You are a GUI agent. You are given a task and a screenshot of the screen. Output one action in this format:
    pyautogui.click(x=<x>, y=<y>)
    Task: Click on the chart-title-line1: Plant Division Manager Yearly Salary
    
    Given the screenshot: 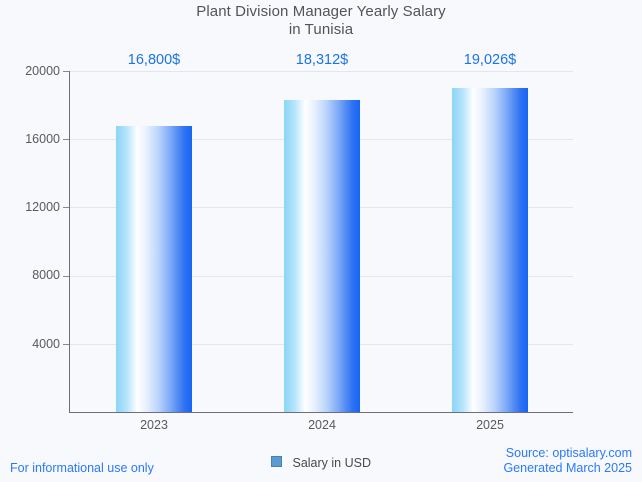 What is the action you would take?
    pyautogui.click(x=321, y=11)
    